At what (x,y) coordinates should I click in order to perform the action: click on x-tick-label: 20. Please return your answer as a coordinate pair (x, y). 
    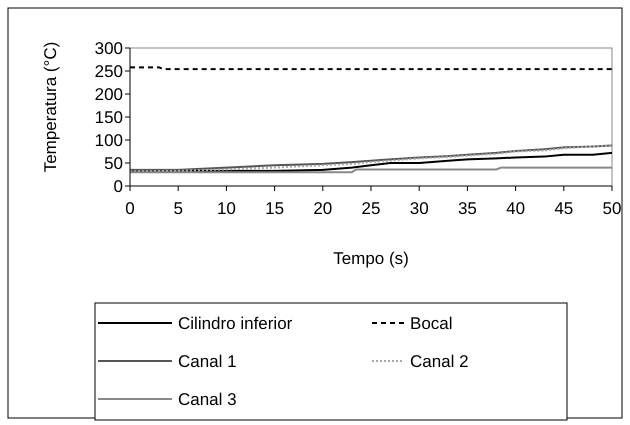
    Looking at the image, I should click on (322, 208).